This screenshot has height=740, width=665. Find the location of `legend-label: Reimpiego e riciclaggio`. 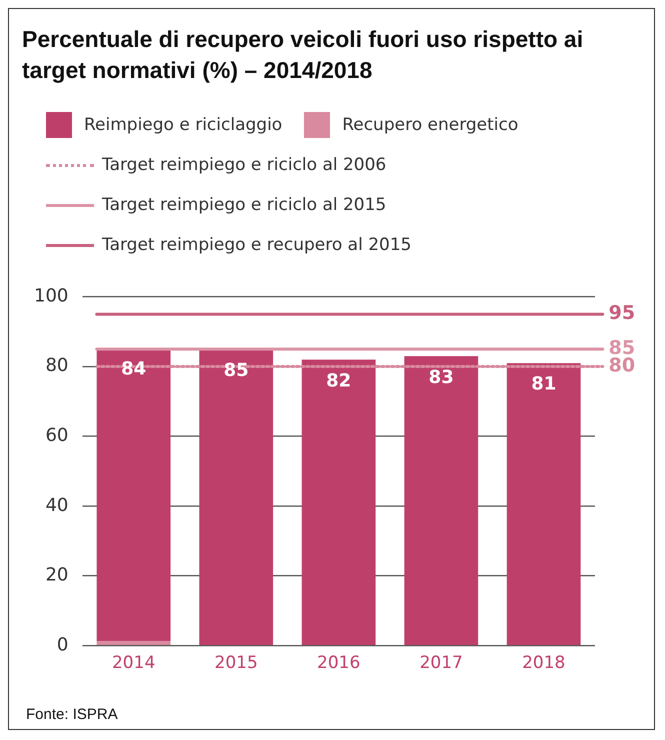

legend-label: Reimpiego e riciclaggio is located at coordinates (183, 125).